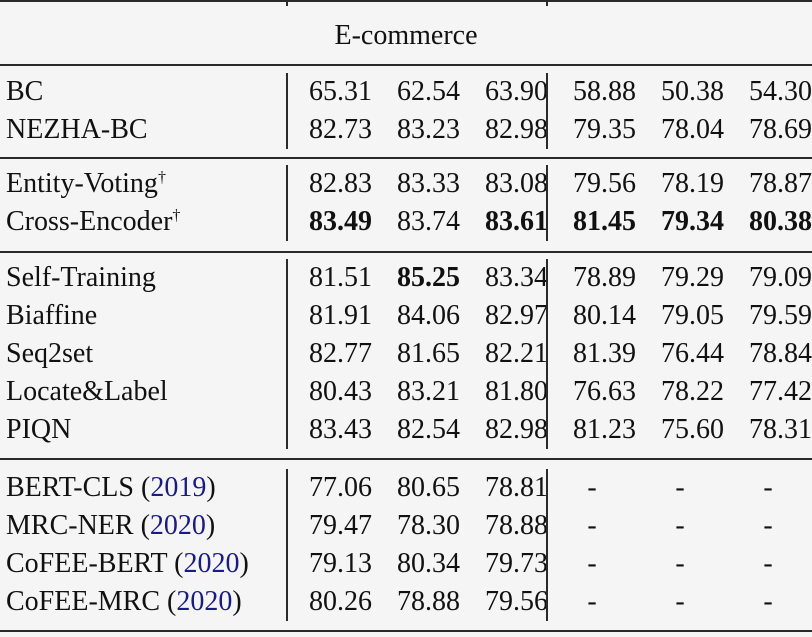  What do you see at coordinates (428, 91) in the screenshot?
I see `score-cell: 62.54` at bounding box center [428, 91].